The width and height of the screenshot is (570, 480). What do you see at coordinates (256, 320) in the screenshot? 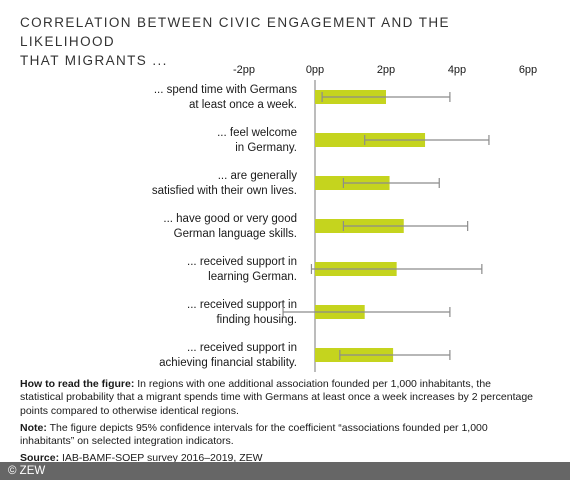
I see `category-label: finding housing.` at bounding box center [256, 320].